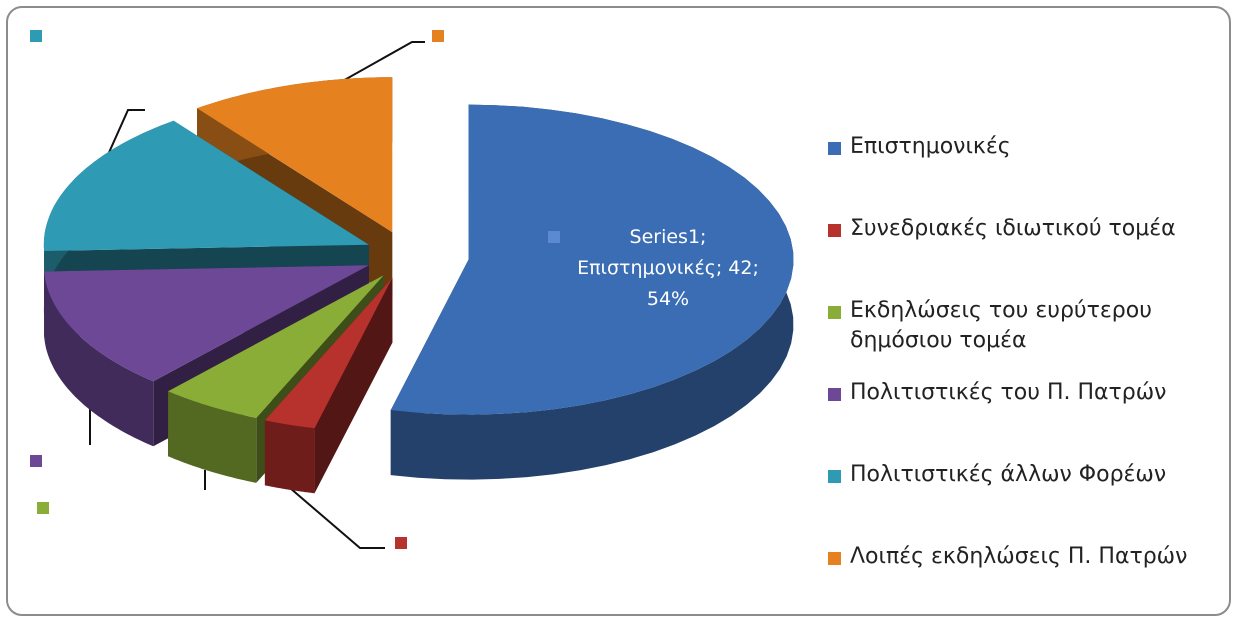 The width and height of the screenshot is (1239, 624). I want to click on data-label-marker, so click(554, 237).